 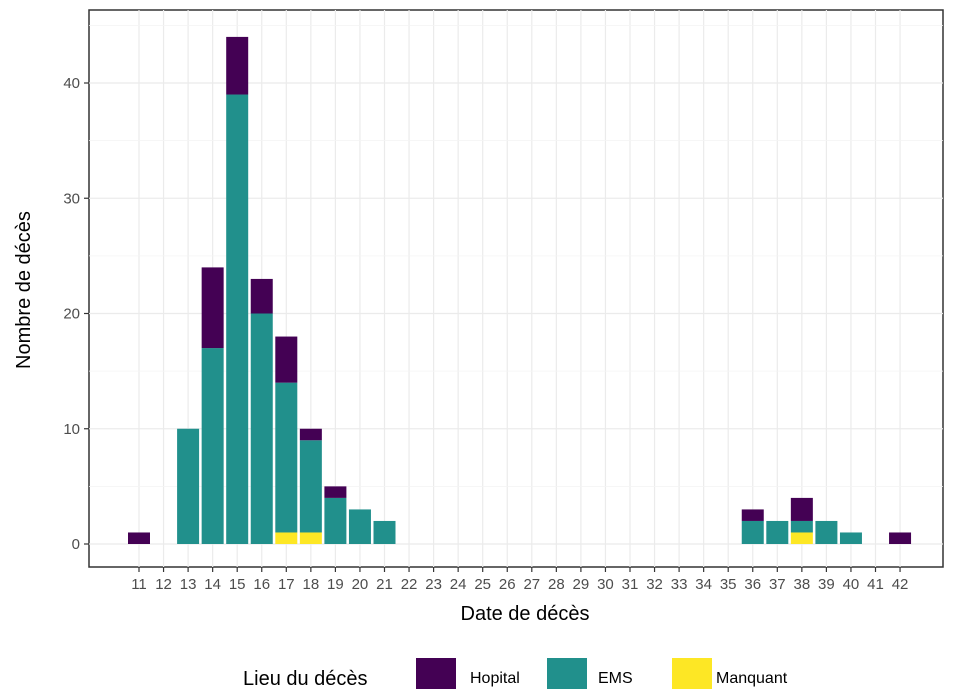 I want to click on x-tick-label: 24, so click(x=458, y=584).